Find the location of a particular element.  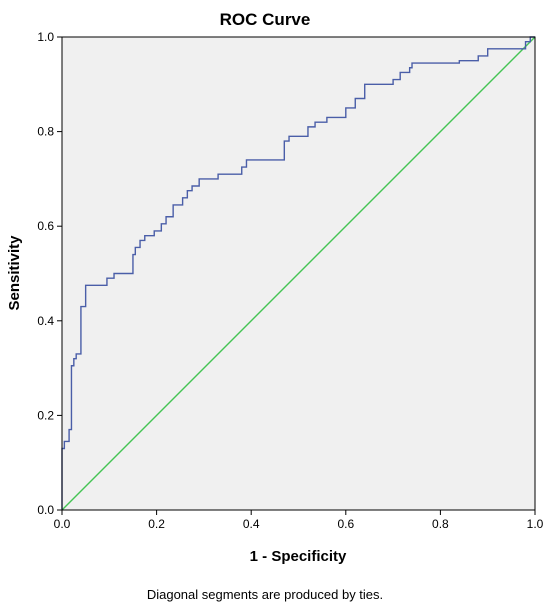

y-axis-label: Sensitivity is located at coordinates (14, 273).